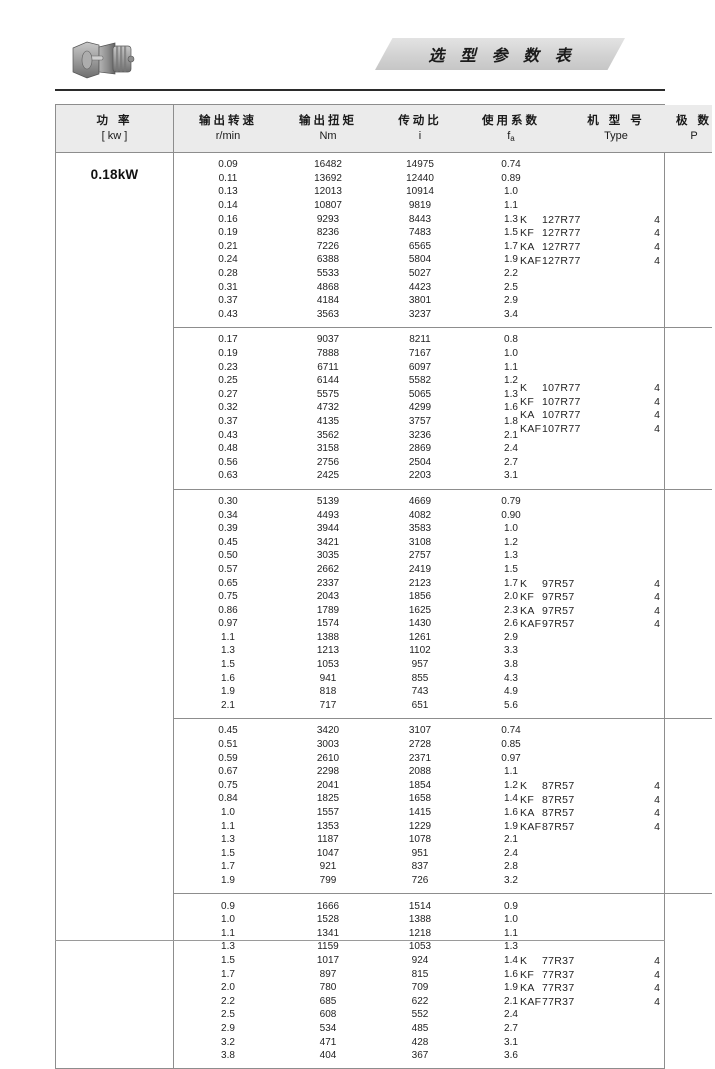 The width and height of the screenshot is (715, 1069). What do you see at coordinates (420, 260) in the screenshot?
I see `cell-ratio: 5804` at bounding box center [420, 260].